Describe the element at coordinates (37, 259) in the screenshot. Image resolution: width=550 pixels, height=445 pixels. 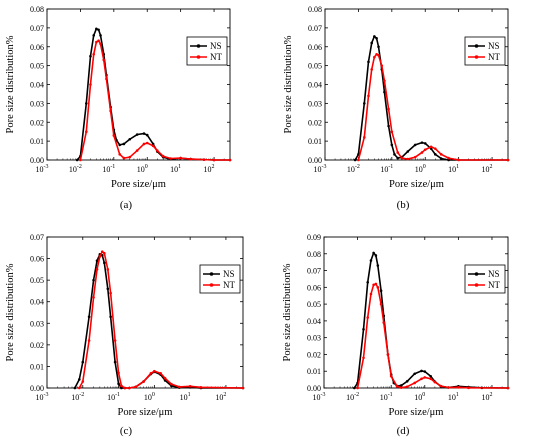
I see `y-tick-label: 0.06` at that location.